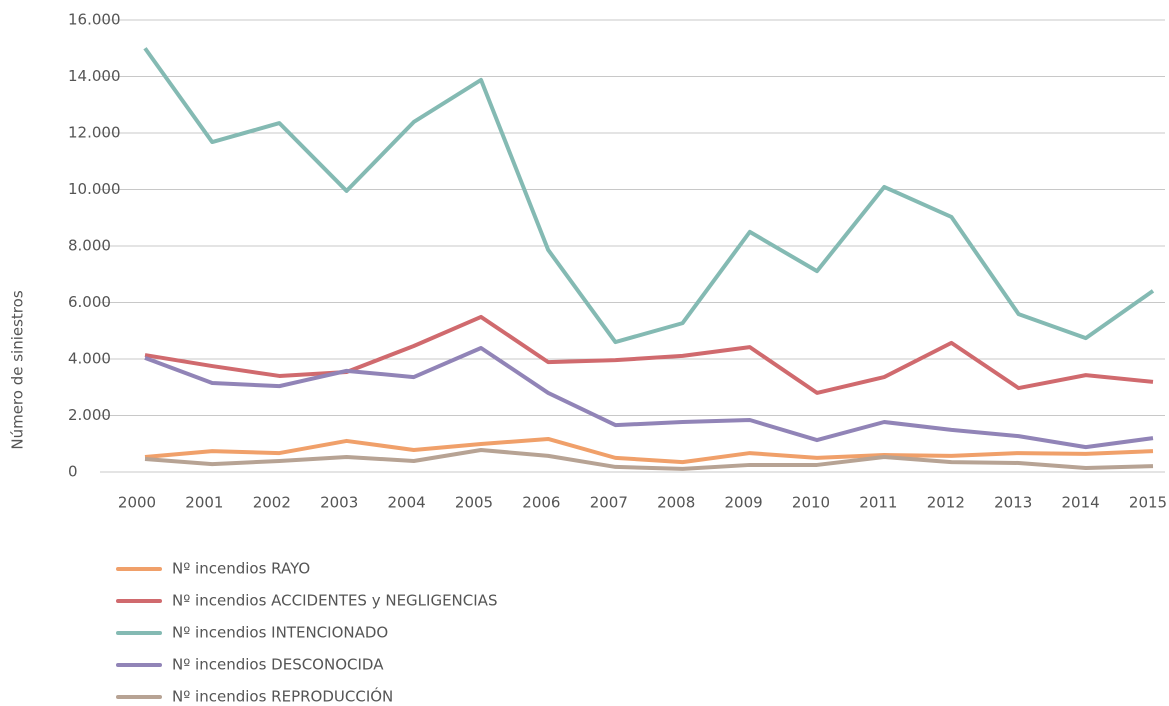 This screenshot has width=1169, height=706. What do you see at coordinates (676, 503) in the screenshot?
I see `x-tick-label: 2008` at bounding box center [676, 503].